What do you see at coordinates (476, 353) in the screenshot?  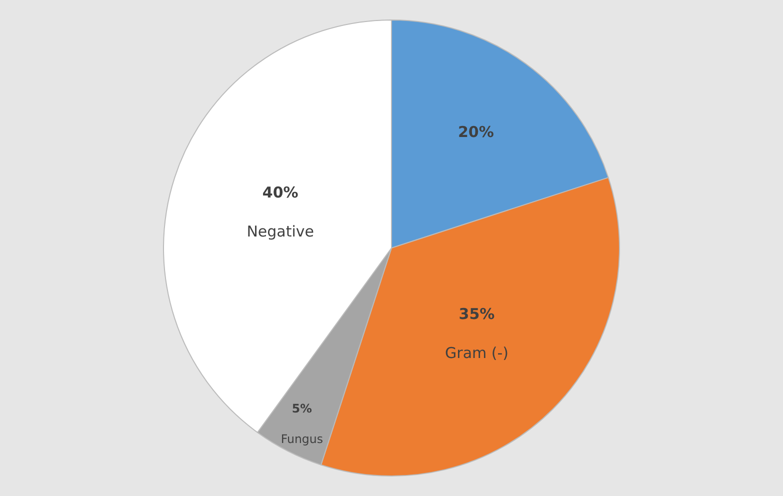 I see `slice-label: Gram (-)` at bounding box center [476, 353].